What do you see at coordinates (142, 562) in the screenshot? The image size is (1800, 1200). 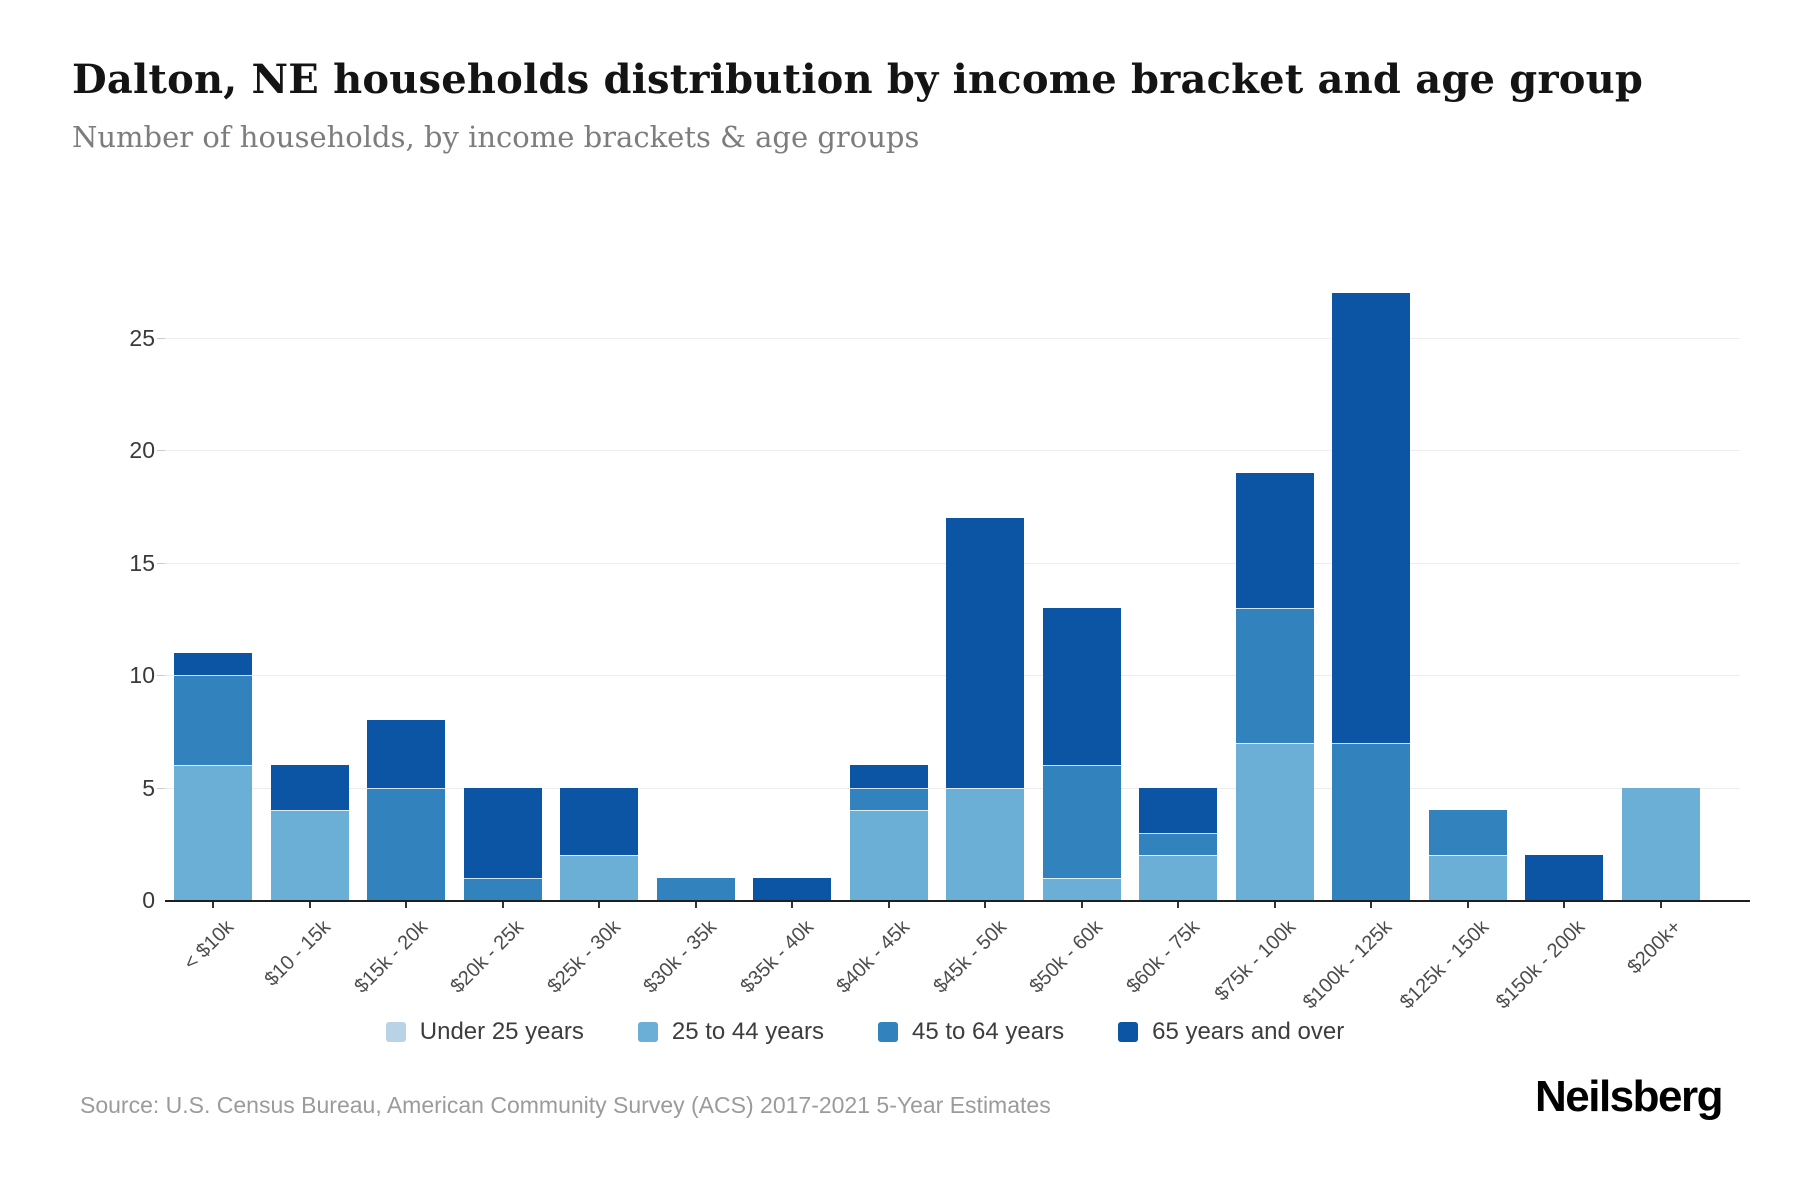 I see `y-axis-label: 15` at bounding box center [142, 562].